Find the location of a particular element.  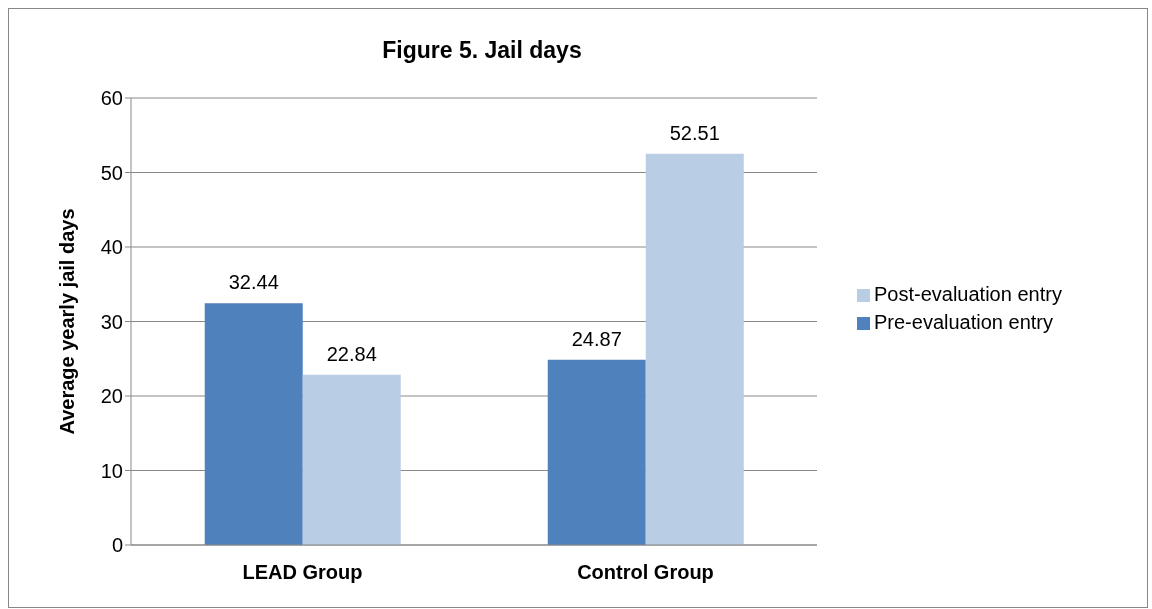

data-label: 24.87 is located at coordinates (596, 338).